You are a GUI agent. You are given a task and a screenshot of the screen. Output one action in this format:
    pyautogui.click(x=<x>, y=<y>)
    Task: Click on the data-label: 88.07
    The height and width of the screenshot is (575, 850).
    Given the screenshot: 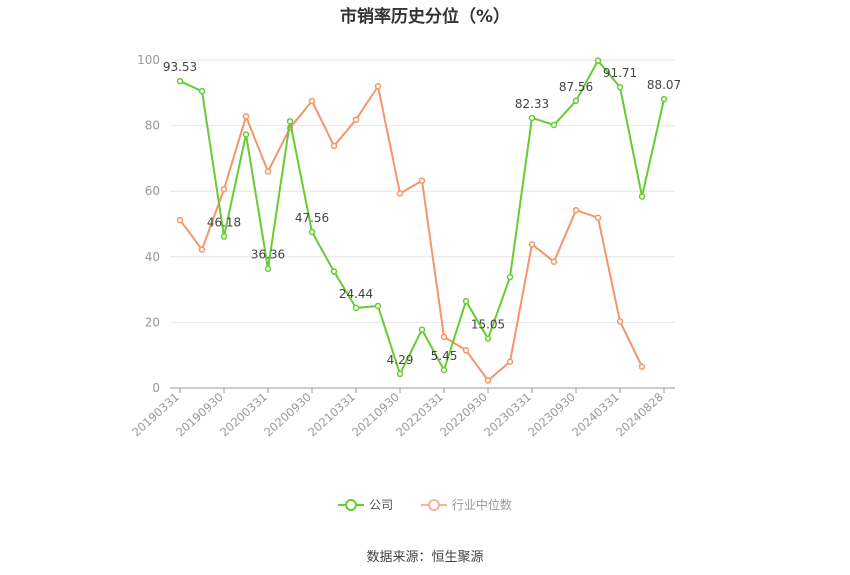 What is the action you would take?
    pyautogui.click(x=664, y=85)
    